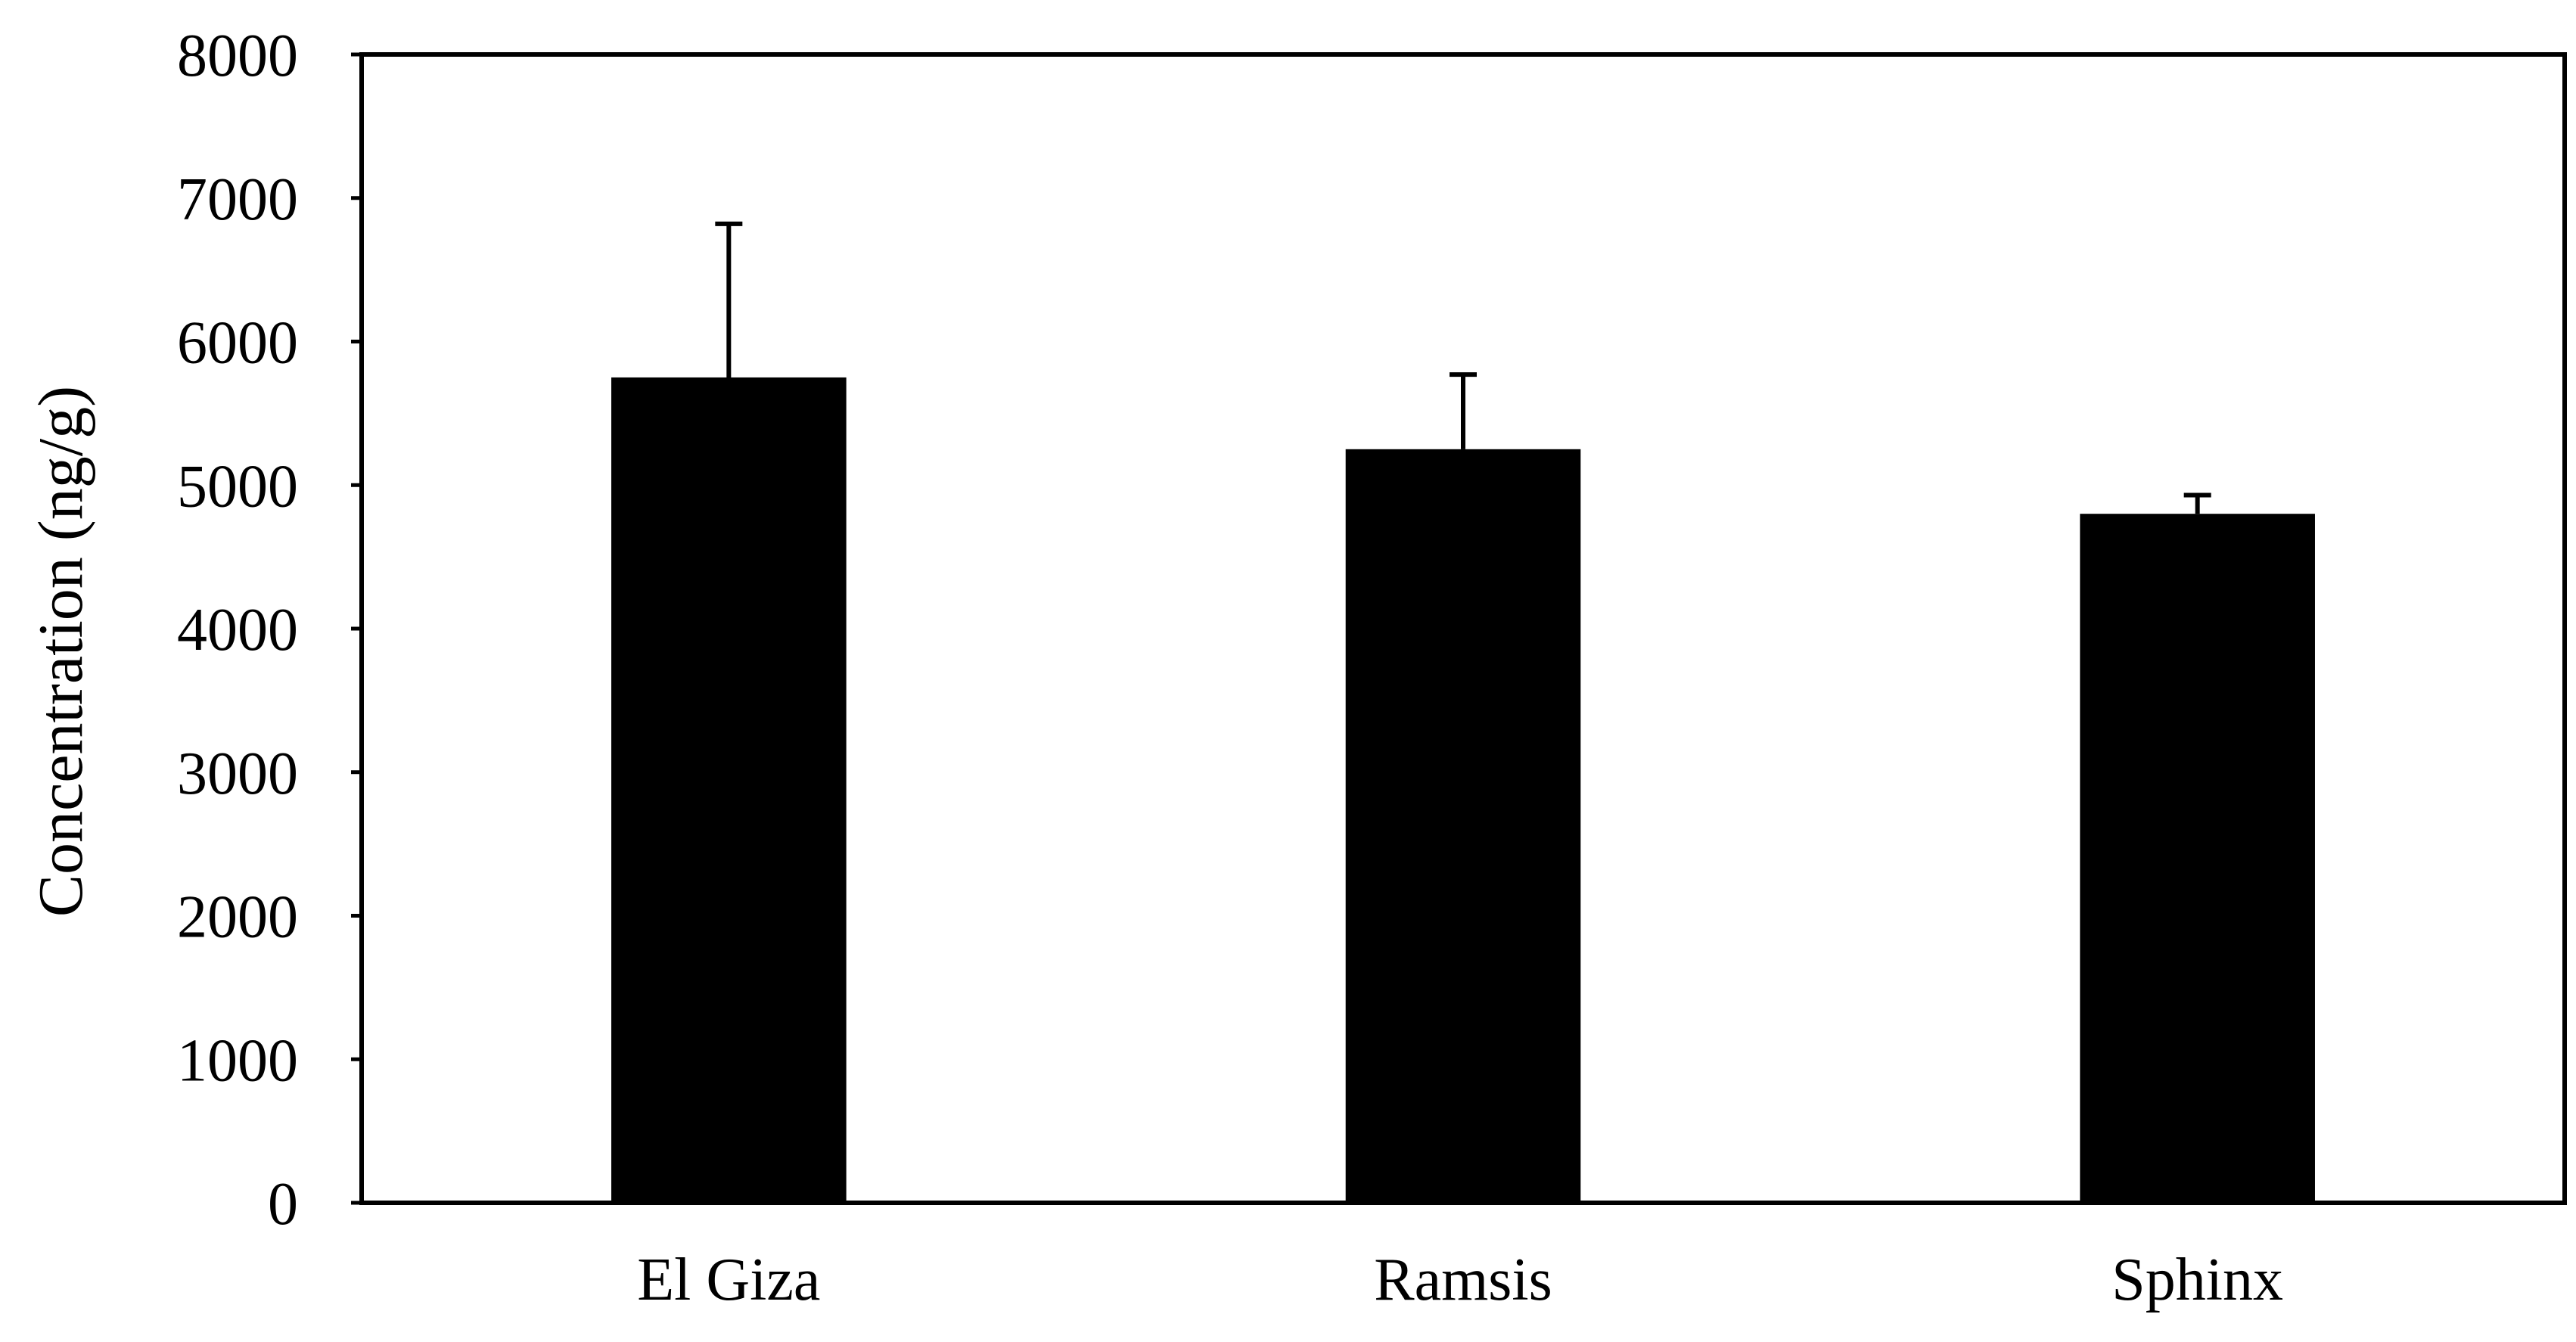  Describe the element at coordinates (1463, 1280) in the screenshot. I see `x-tick-label: Ramsis` at that location.